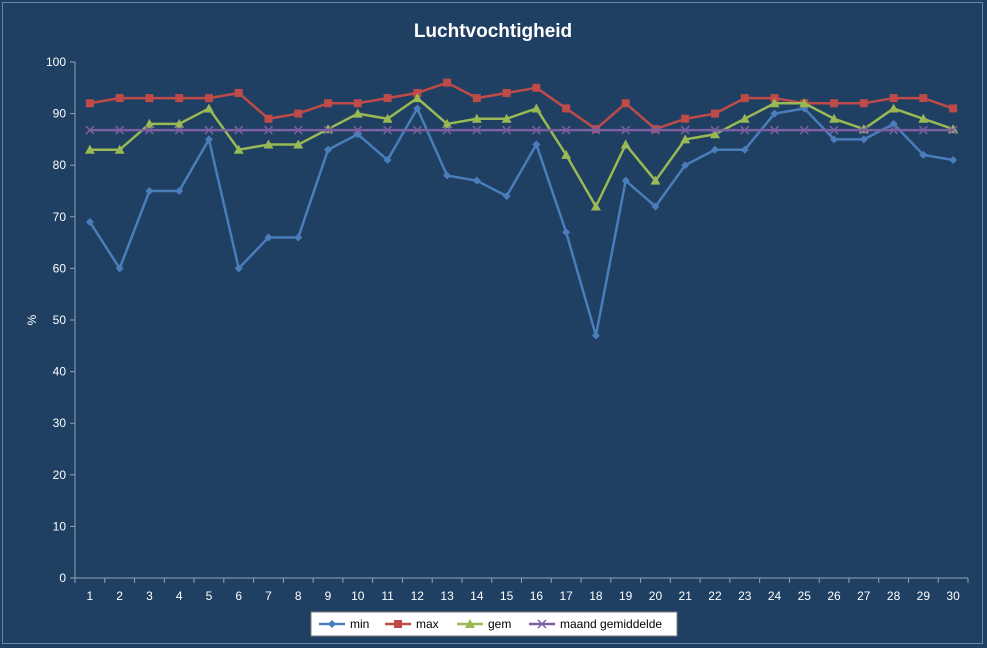  Describe the element at coordinates (864, 596) in the screenshot. I see `x-tick-label: 27` at that location.